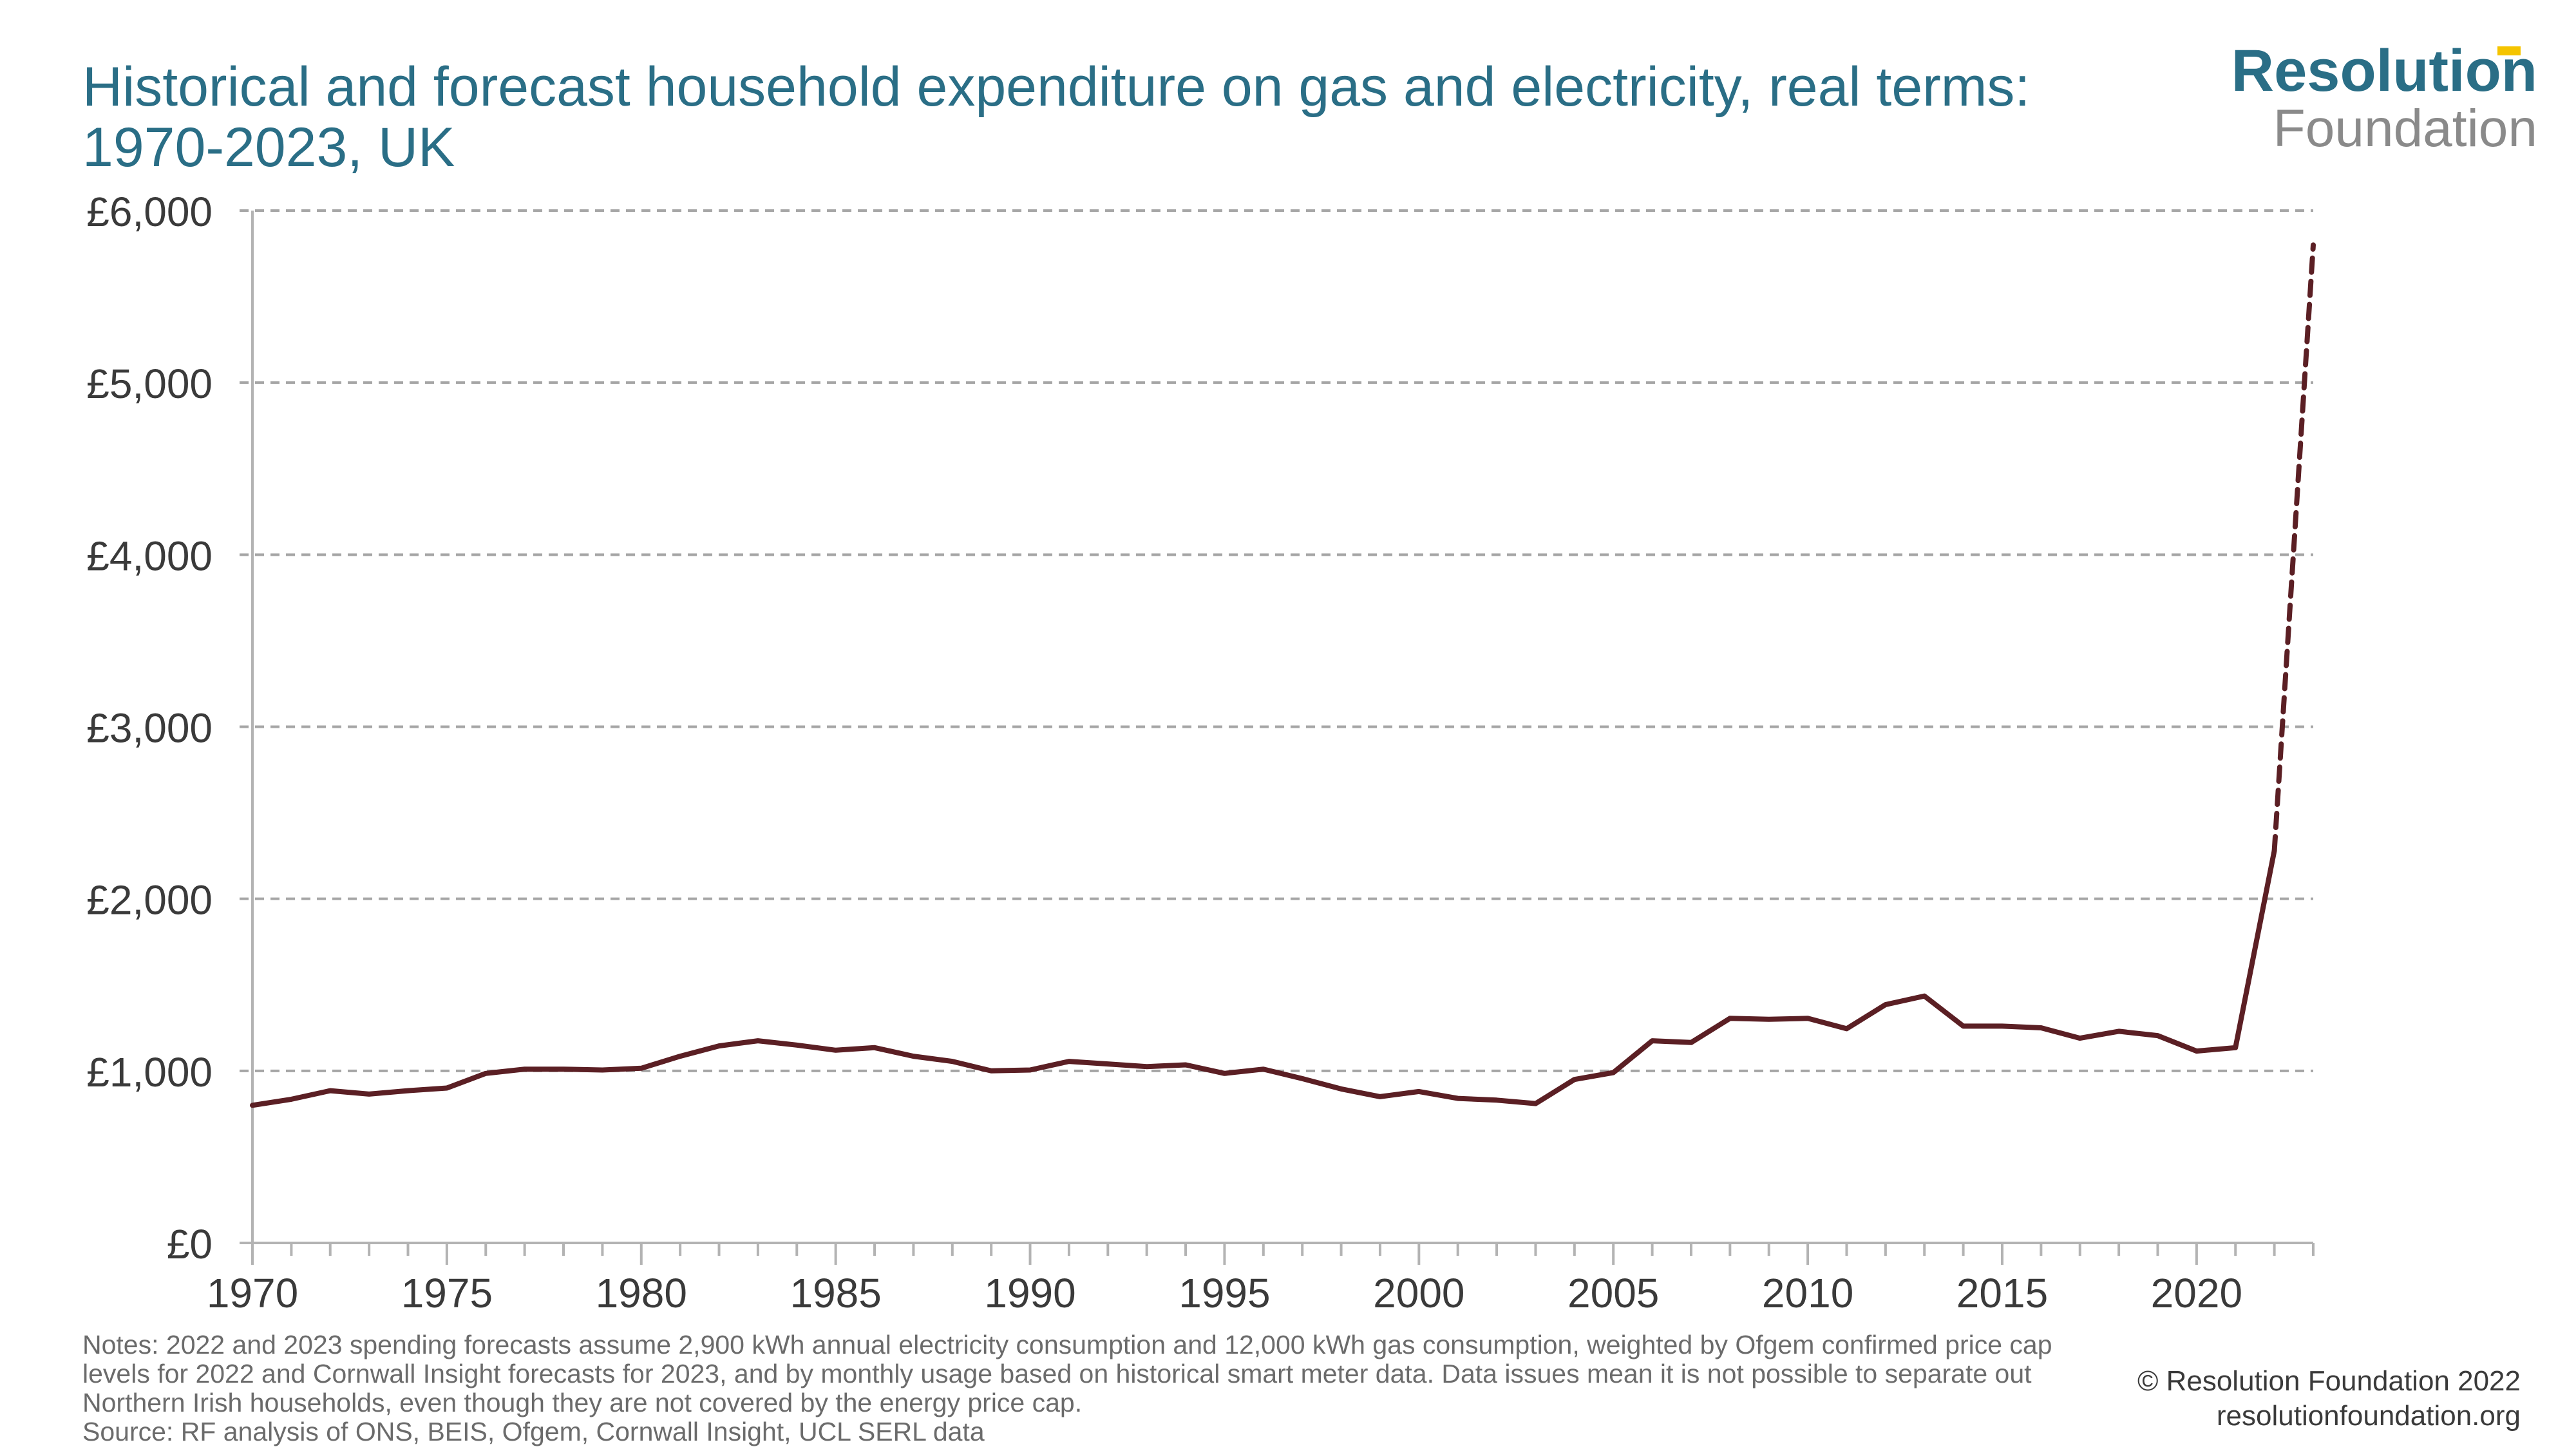 This screenshot has width=2576, height=1449. Describe the element at coordinates (1613, 1293) in the screenshot. I see `x-tick-label: 2005` at that location.